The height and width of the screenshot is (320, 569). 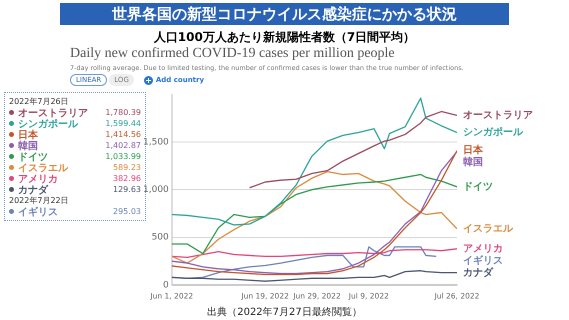 I want to click on legend-label: イギリス, so click(x=38, y=212).